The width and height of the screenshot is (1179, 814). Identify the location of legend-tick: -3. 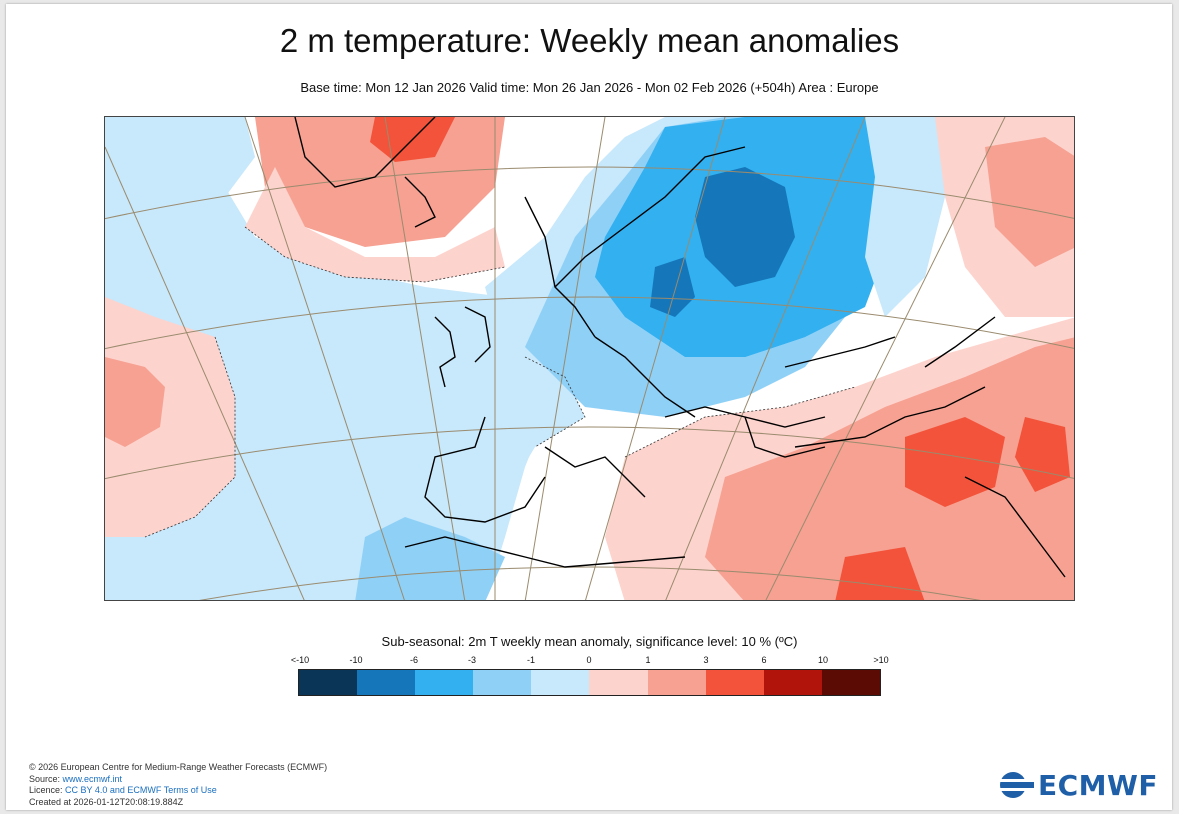
(472, 660).